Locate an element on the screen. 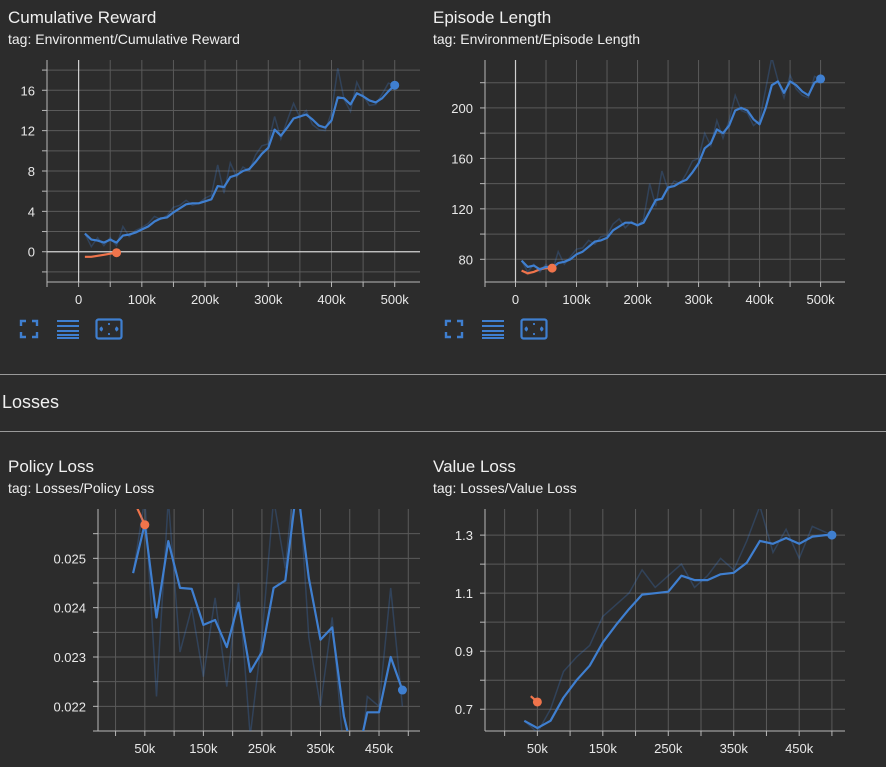 The width and height of the screenshot is (886, 767). section-divider-bottom is located at coordinates (443, 431).